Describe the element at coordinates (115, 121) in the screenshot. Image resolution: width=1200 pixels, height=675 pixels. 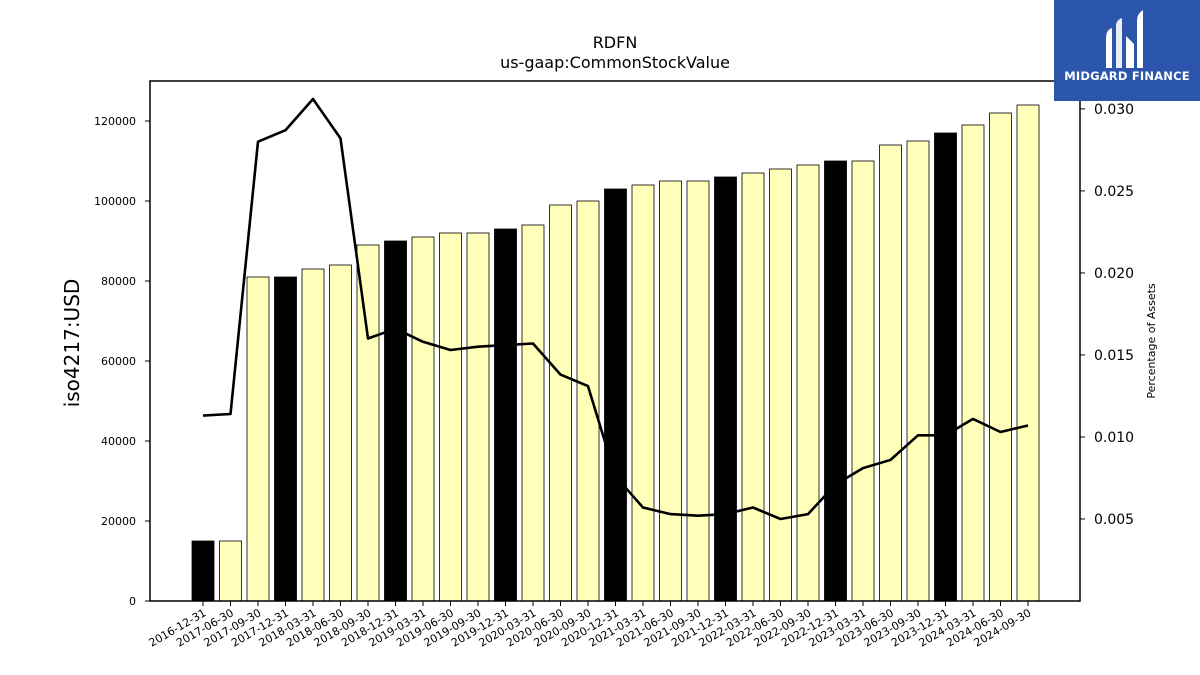
I see `y-tick-label-120000: 120000` at that location.